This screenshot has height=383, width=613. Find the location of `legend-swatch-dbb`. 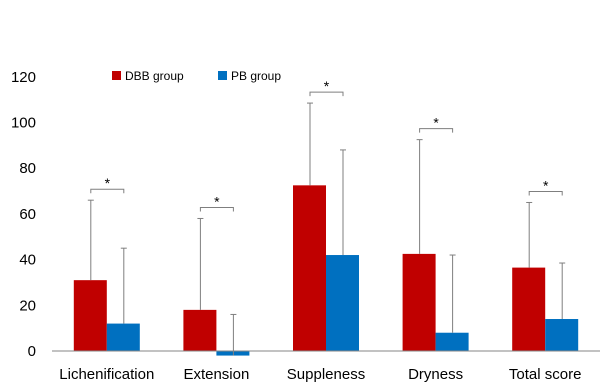

legend-swatch-dbb is located at coordinates (116, 75).